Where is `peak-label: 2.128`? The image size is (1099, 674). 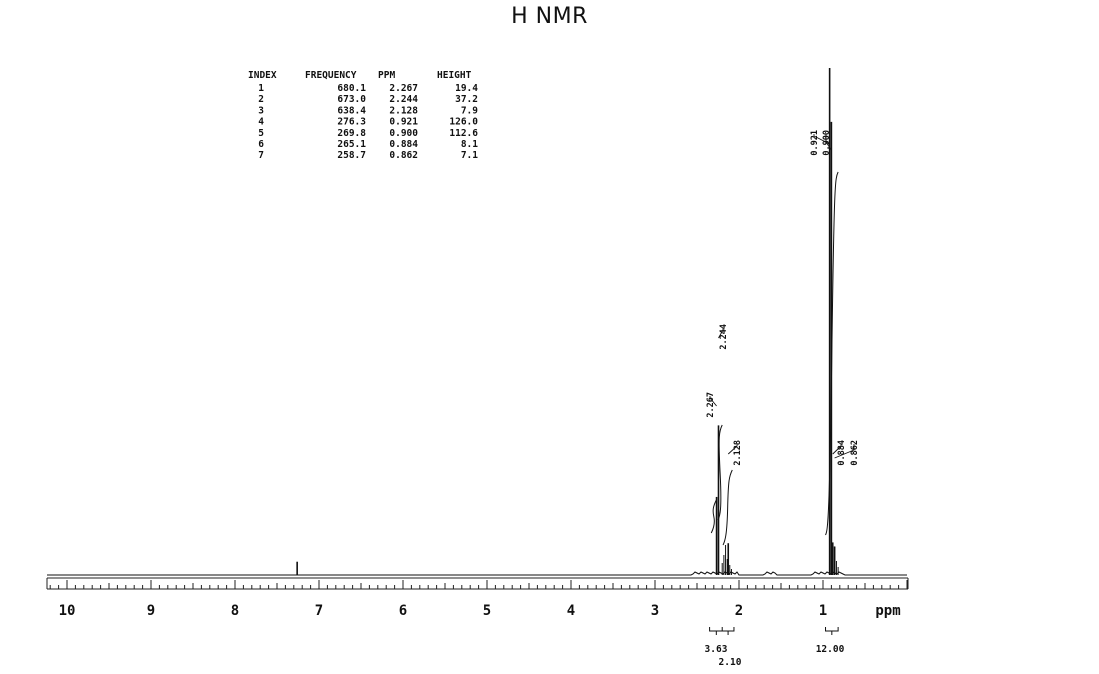
peak-label: 2.128 is located at coordinates (738, 453).